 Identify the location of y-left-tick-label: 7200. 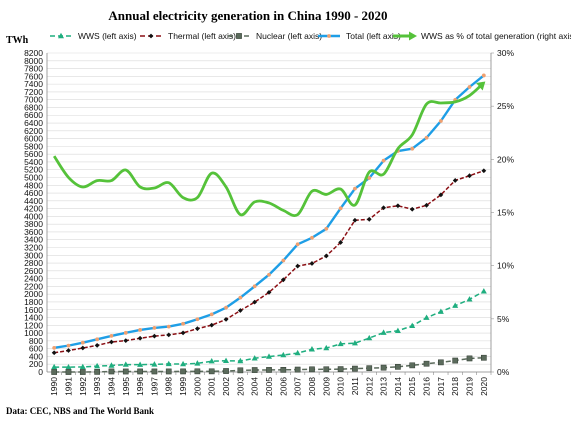
(33, 92).